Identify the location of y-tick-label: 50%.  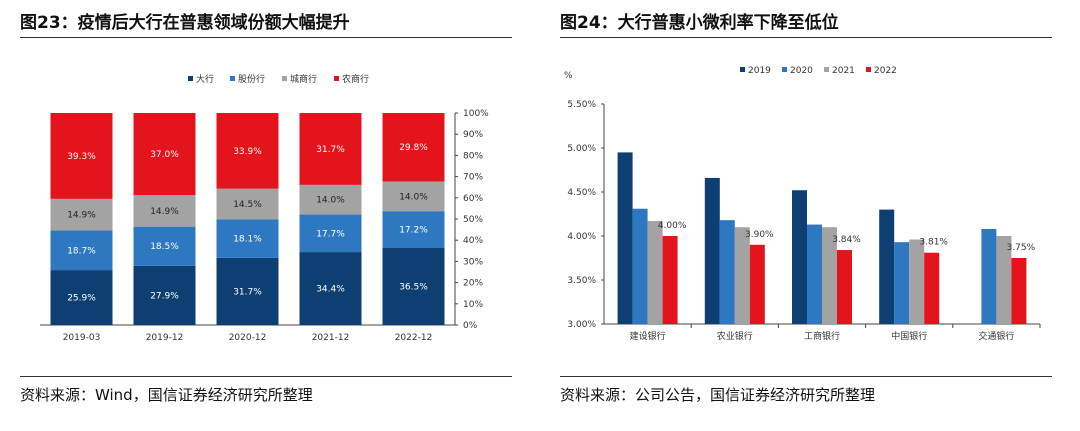
(473, 220).